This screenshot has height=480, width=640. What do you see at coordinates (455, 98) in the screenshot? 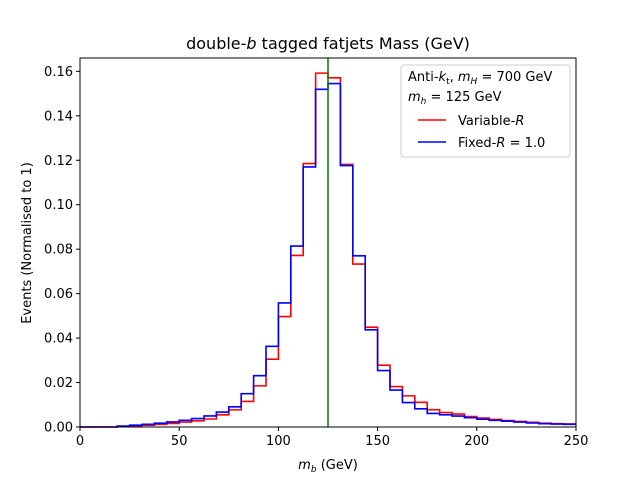
I see `legend-header-line2: mh = 125 GeV` at bounding box center [455, 98].